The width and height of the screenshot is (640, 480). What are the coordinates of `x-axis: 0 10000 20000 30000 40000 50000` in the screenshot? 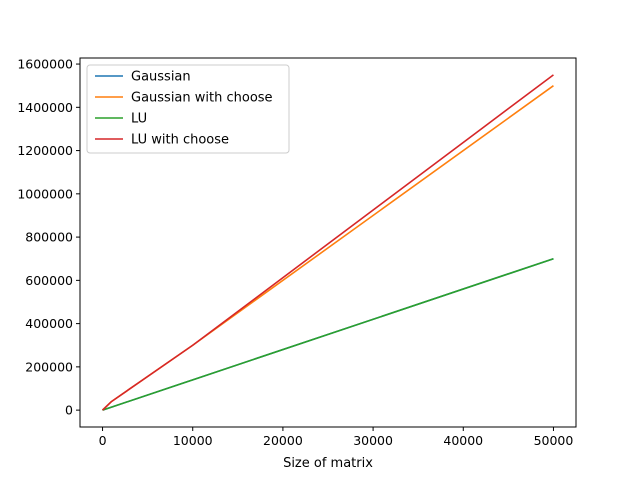 It's located at (336, 437).